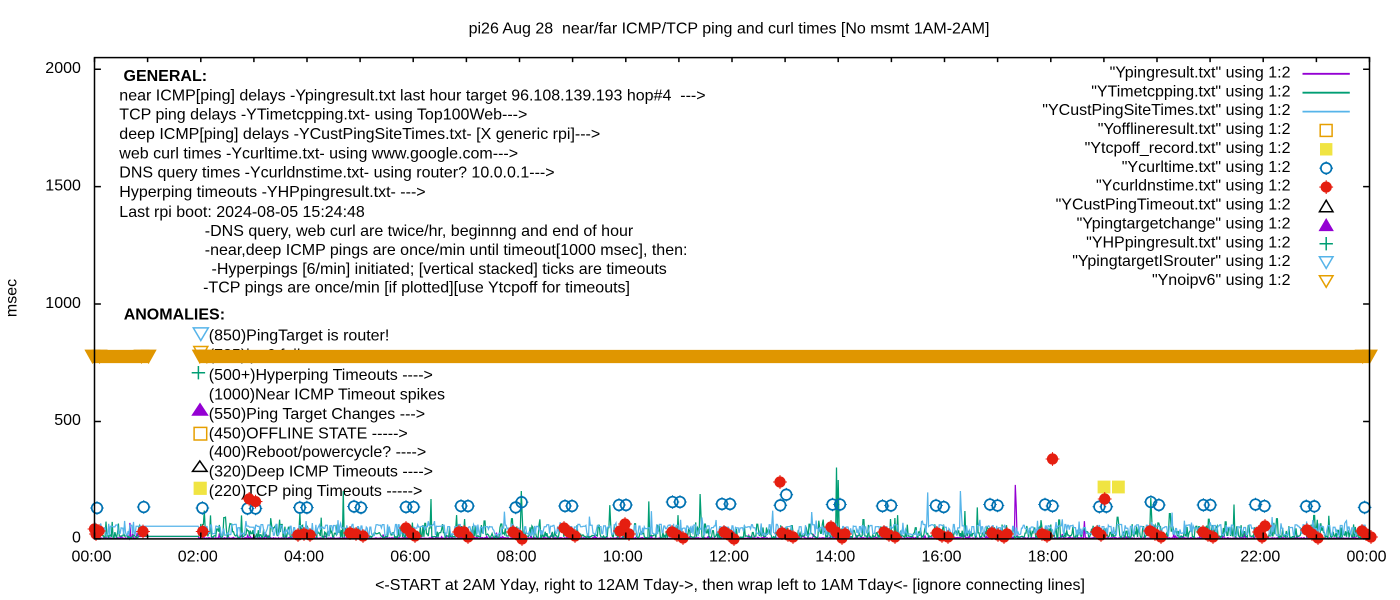 The height and width of the screenshot is (600, 1400). I want to click on svg-text: 1500, so click(63, 185).